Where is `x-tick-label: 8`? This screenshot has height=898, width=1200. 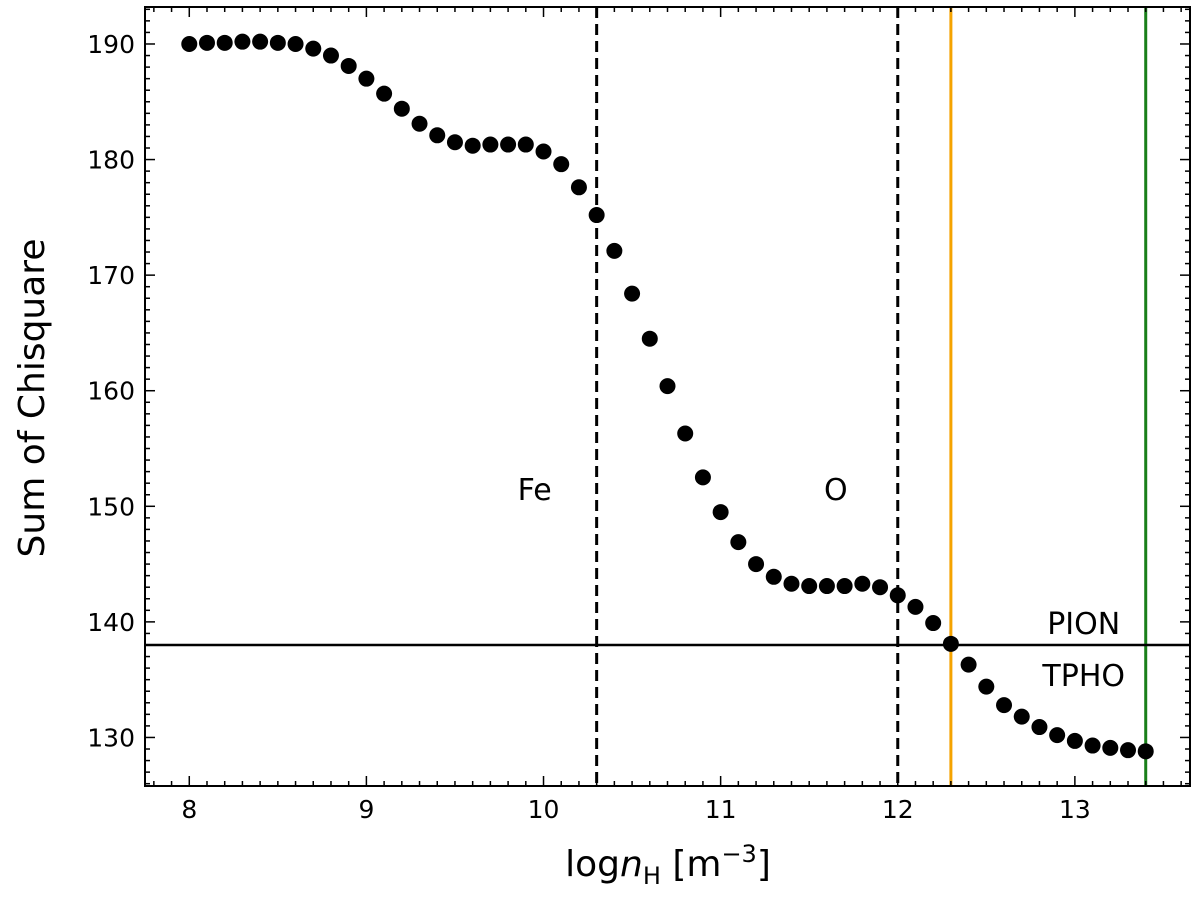 x-tick-label: 8 is located at coordinates (189, 809).